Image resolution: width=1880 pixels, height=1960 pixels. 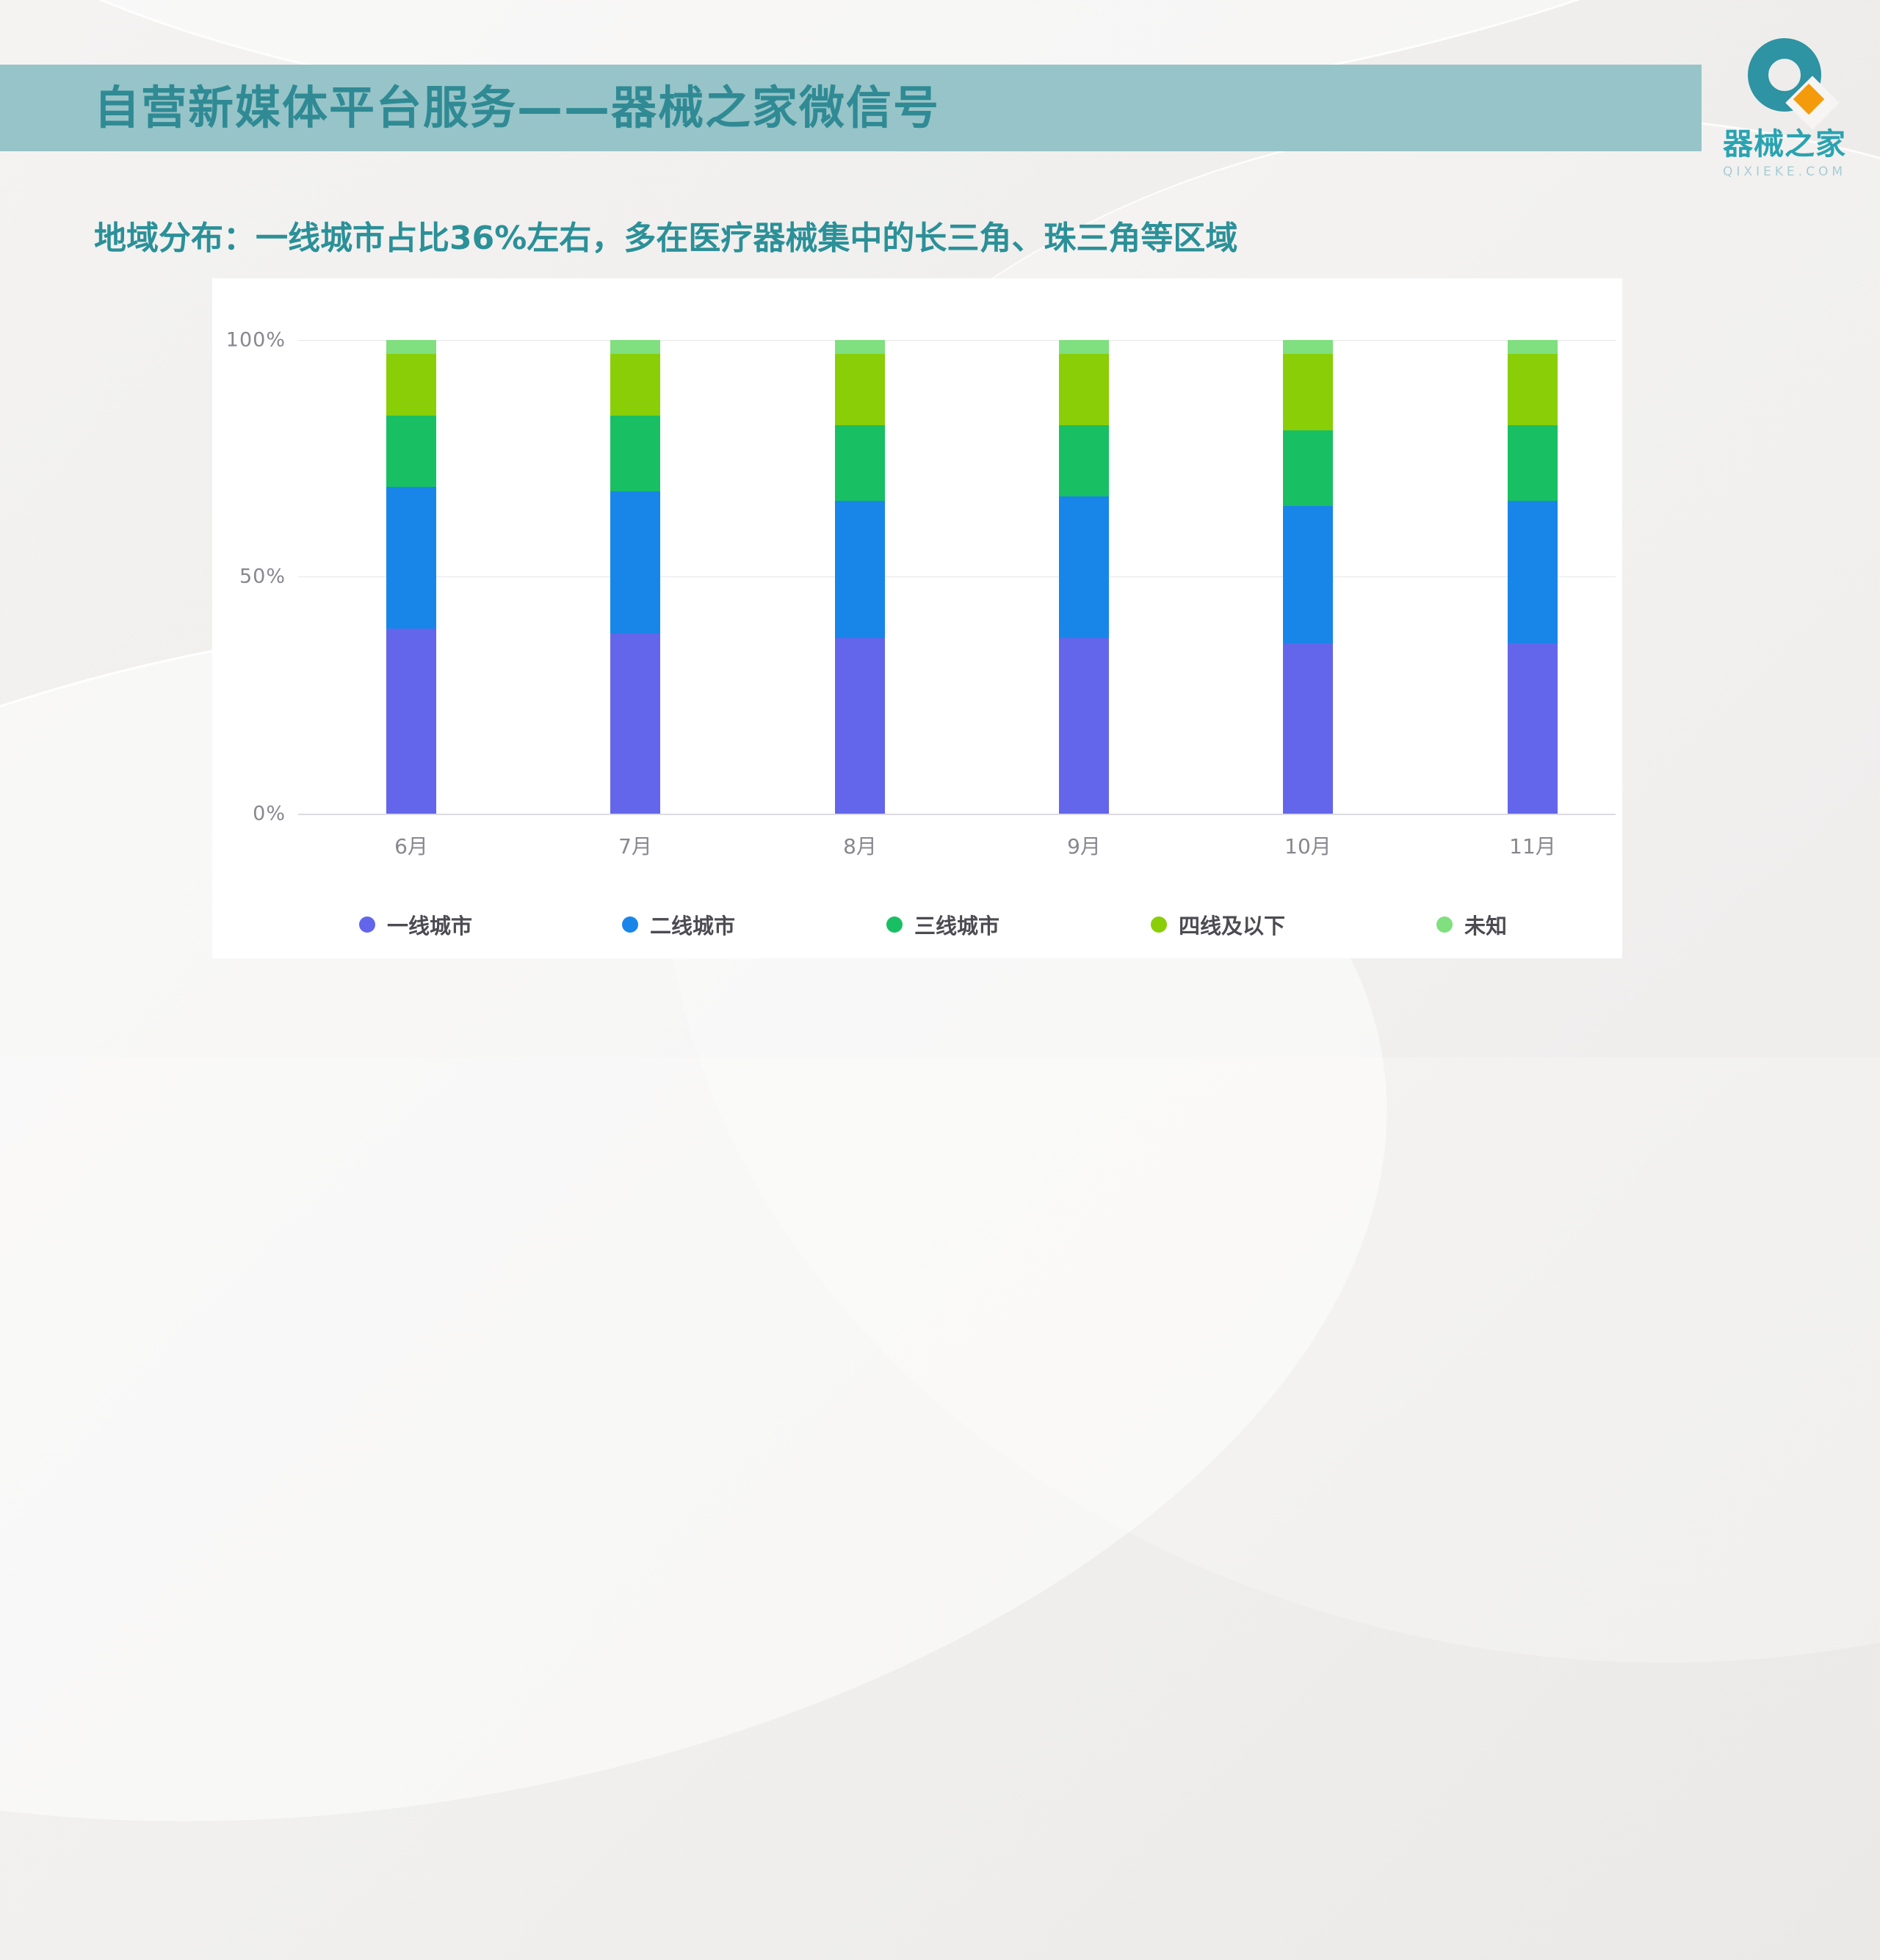 I want to click on legend-label: 三线城市, so click(x=957, y=926).